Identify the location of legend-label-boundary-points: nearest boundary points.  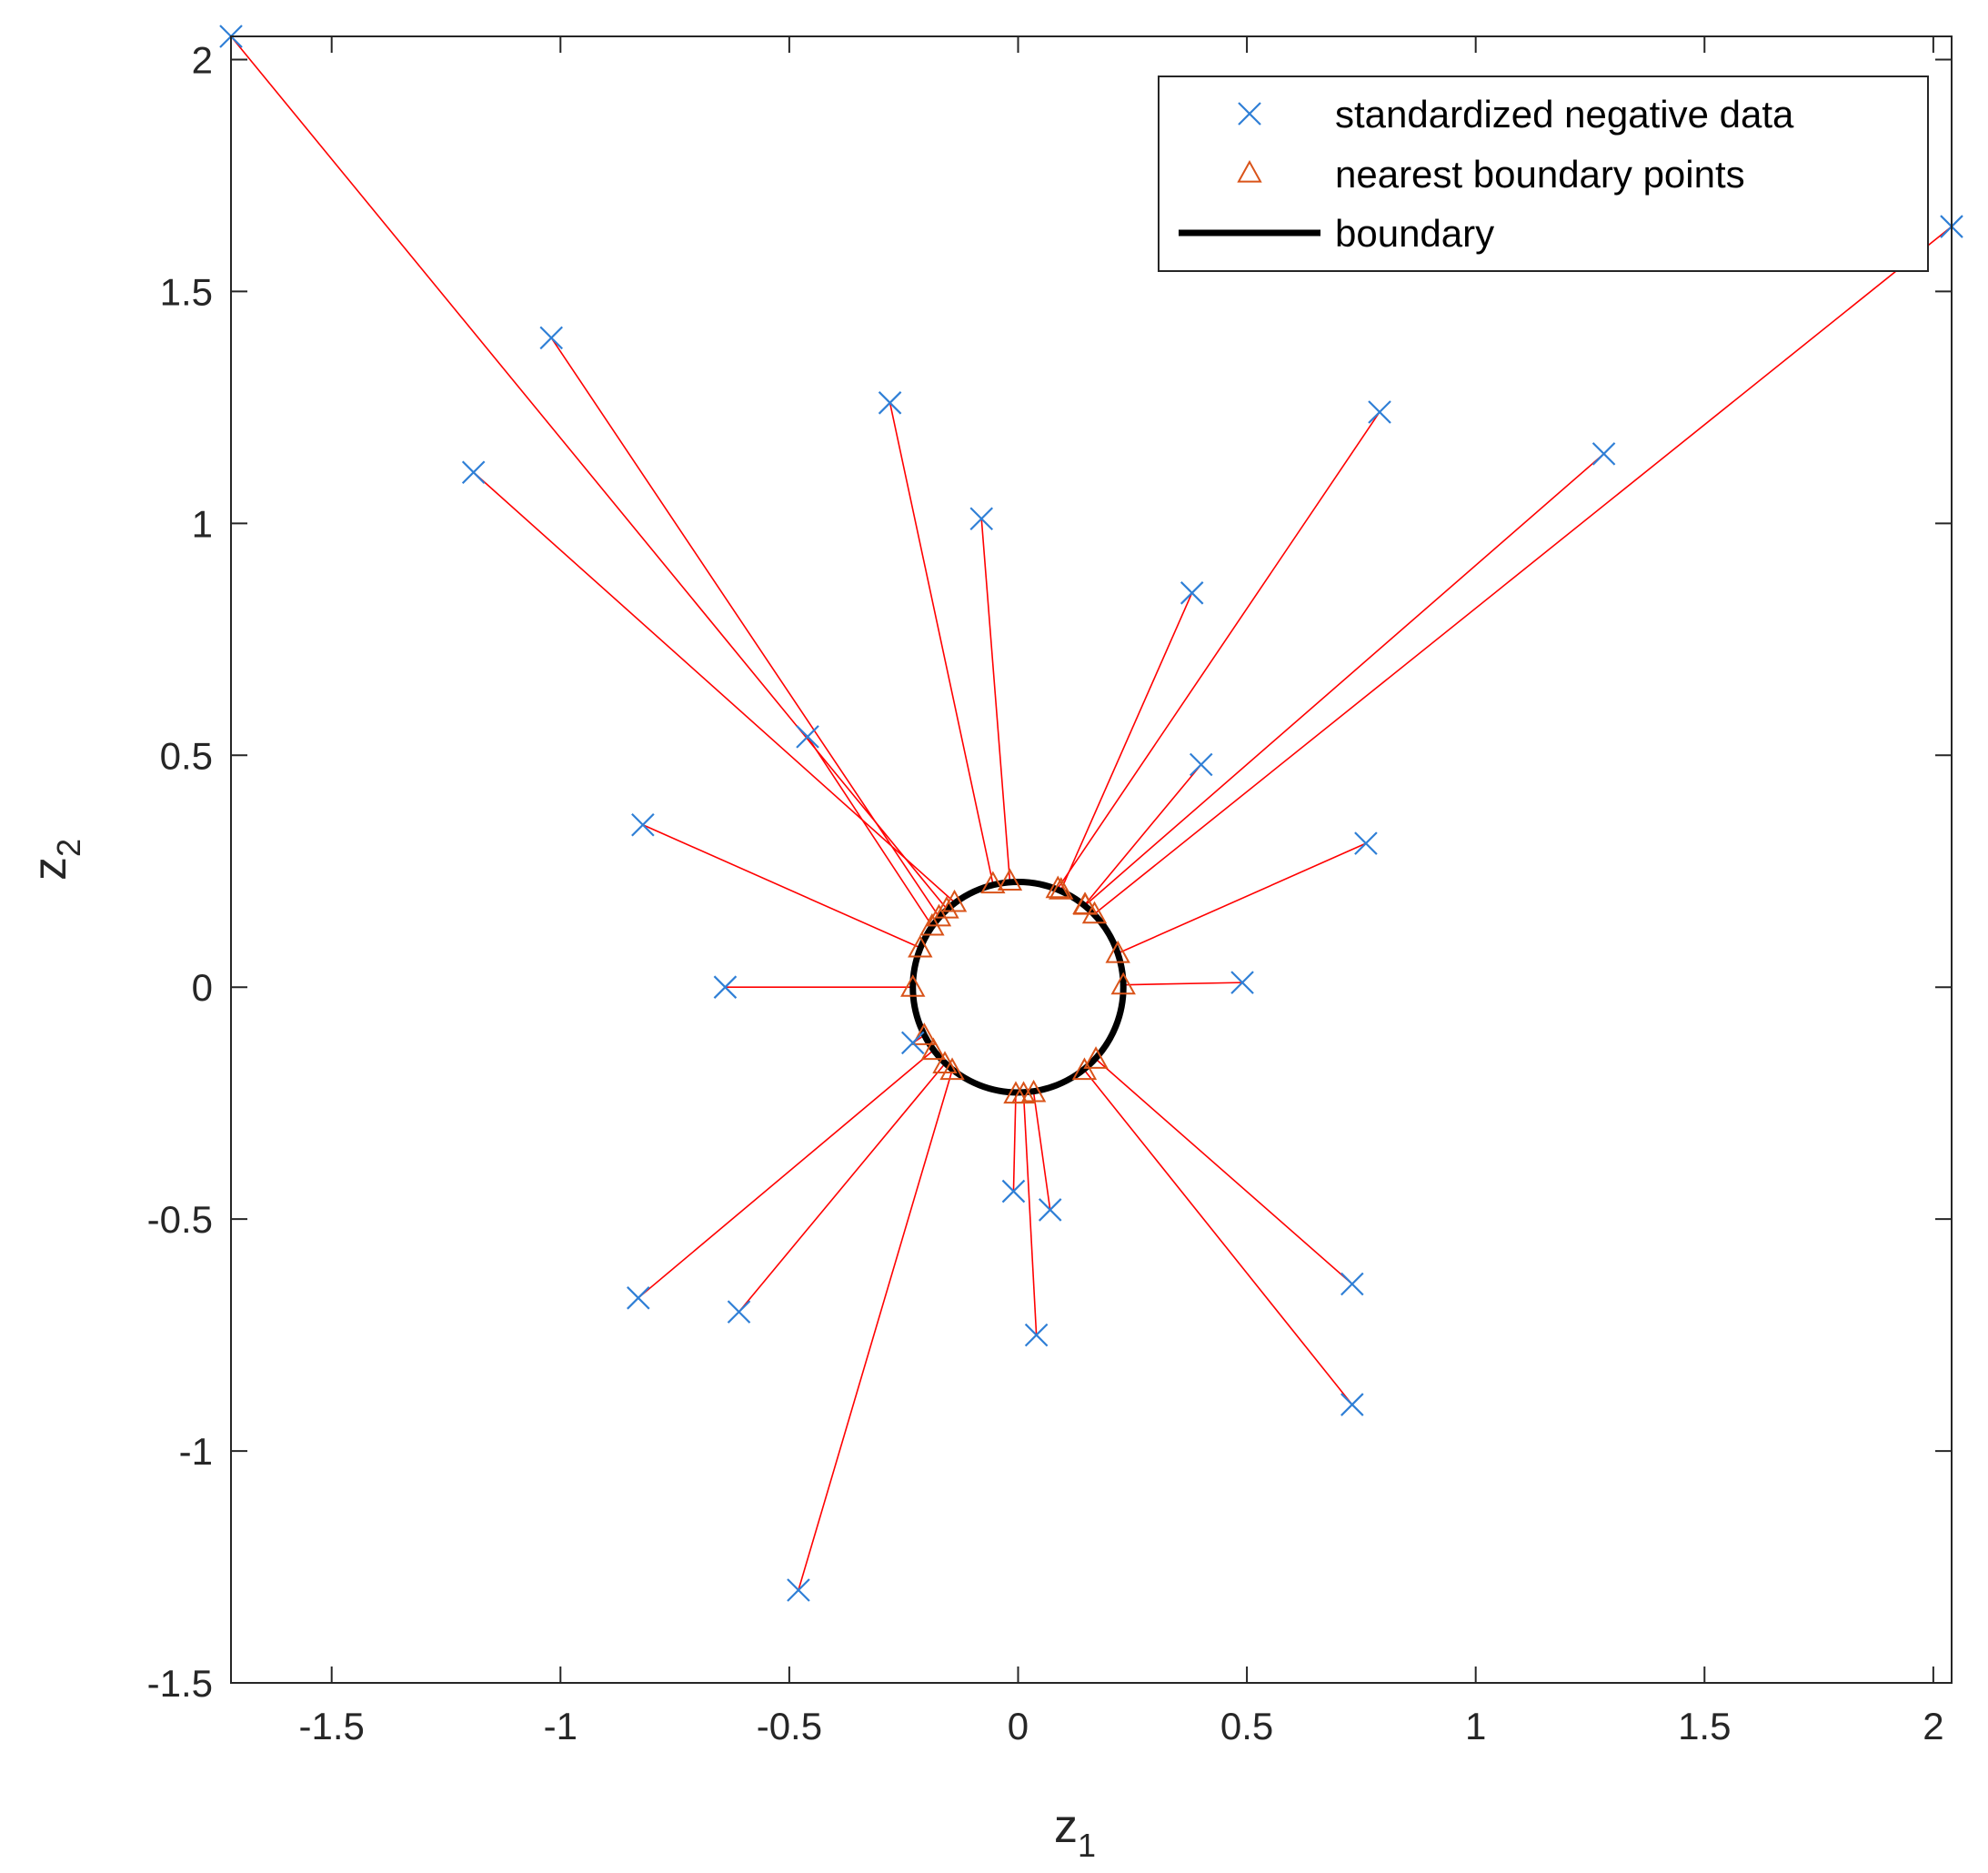
(1540, 174).